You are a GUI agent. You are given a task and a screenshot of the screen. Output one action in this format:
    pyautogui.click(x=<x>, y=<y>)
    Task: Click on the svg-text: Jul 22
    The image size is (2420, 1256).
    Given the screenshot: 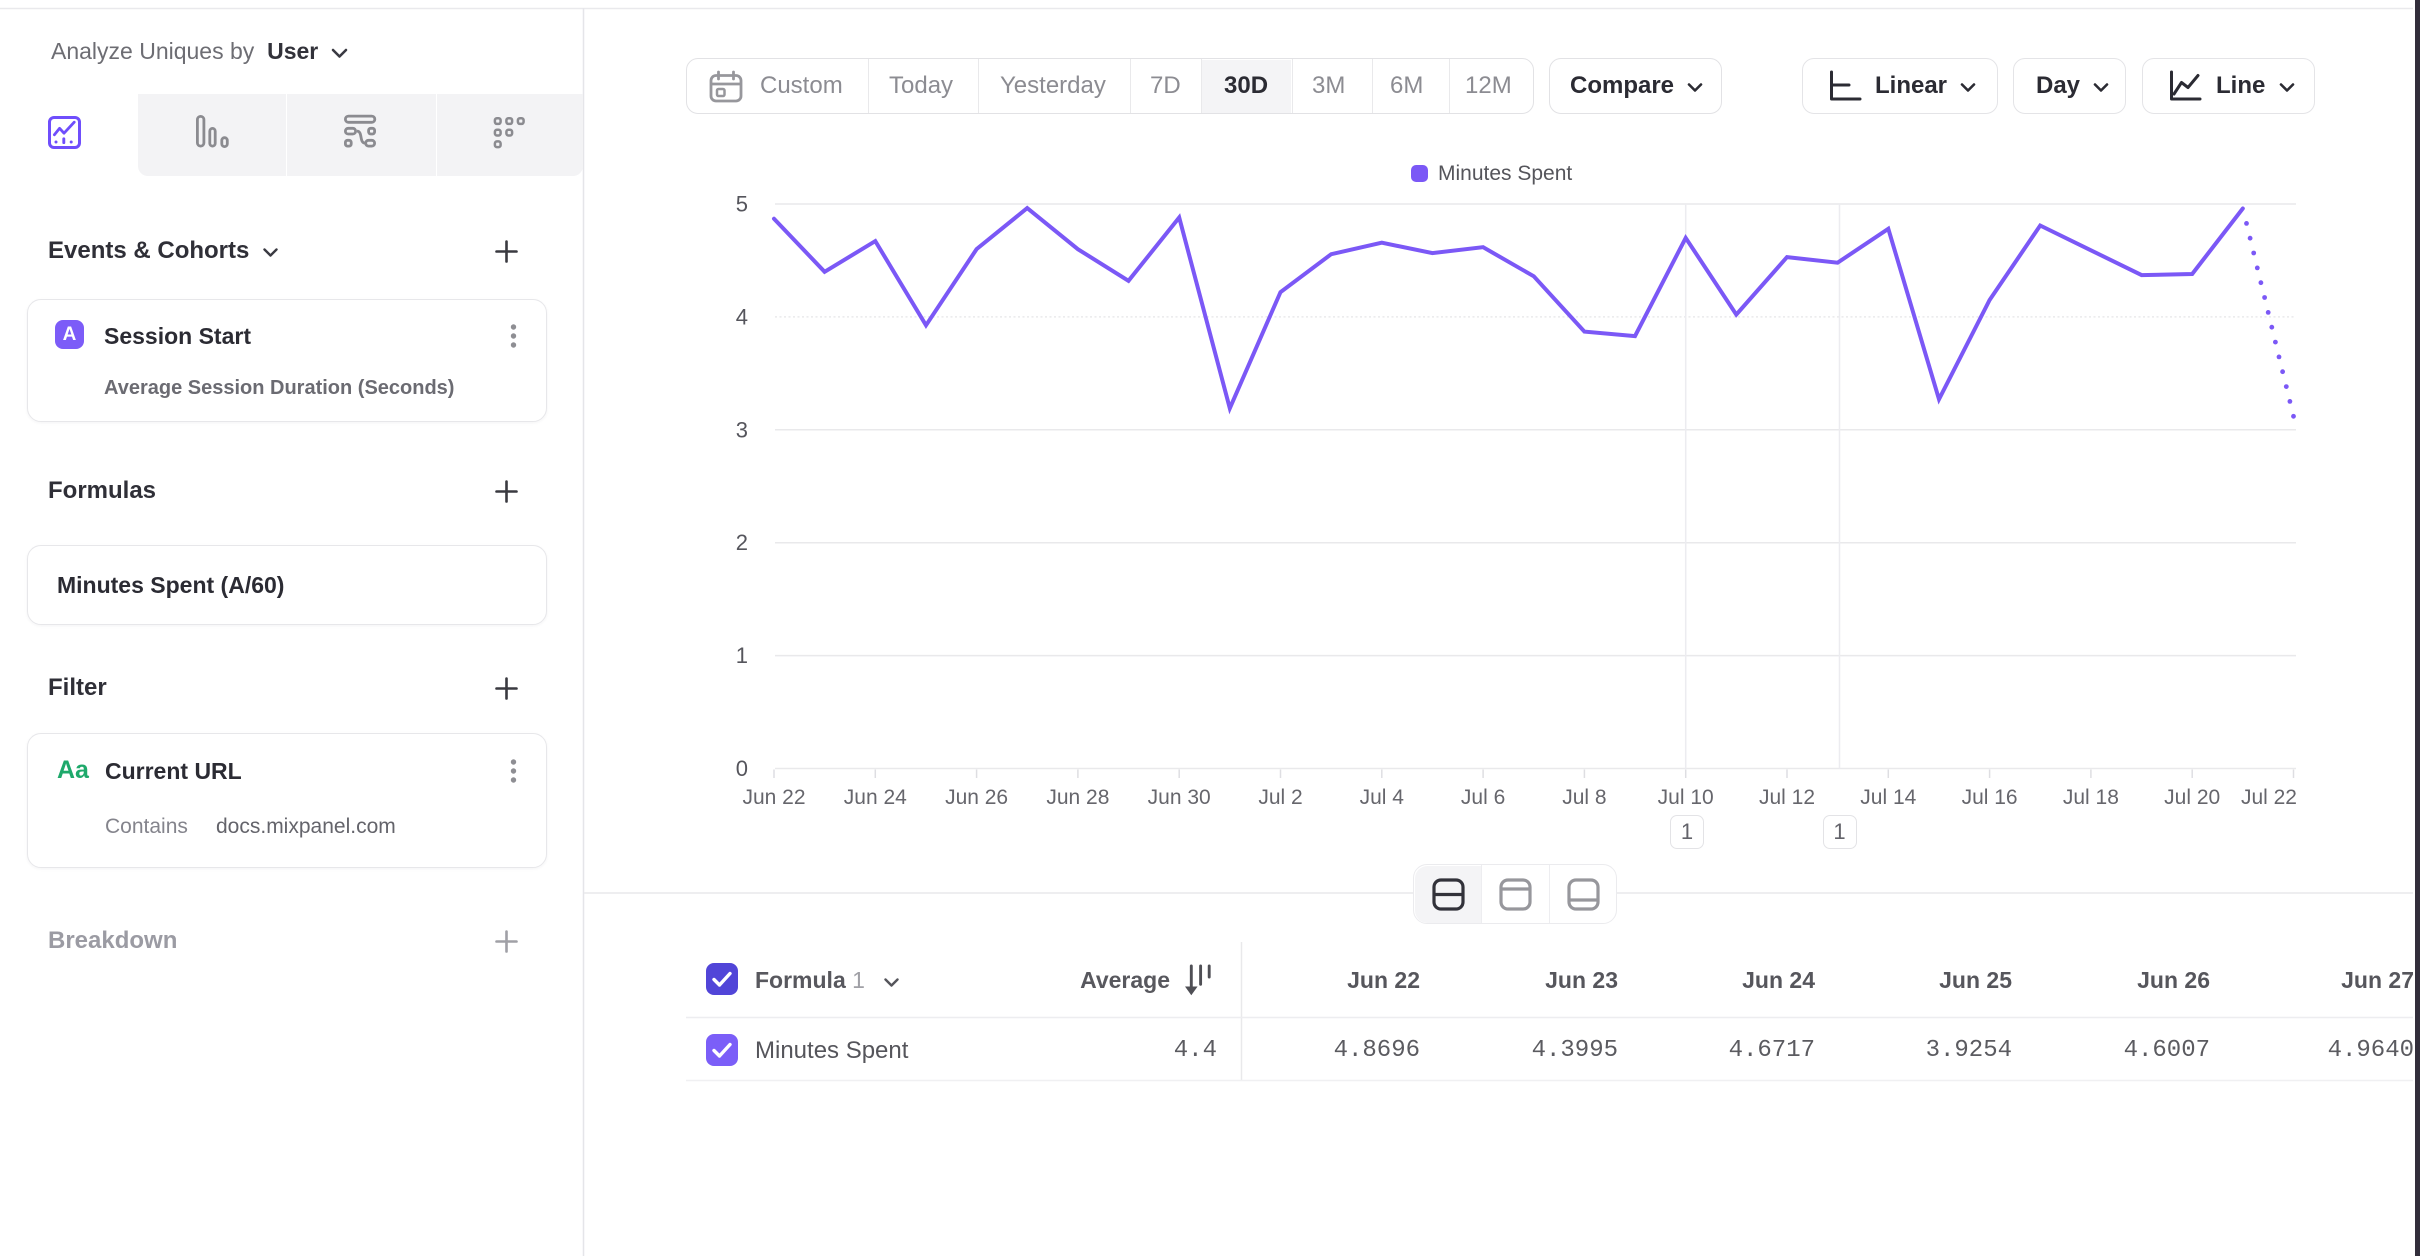 What is the action you would take?
    pyautogui.click(x=2269, y=797)
    